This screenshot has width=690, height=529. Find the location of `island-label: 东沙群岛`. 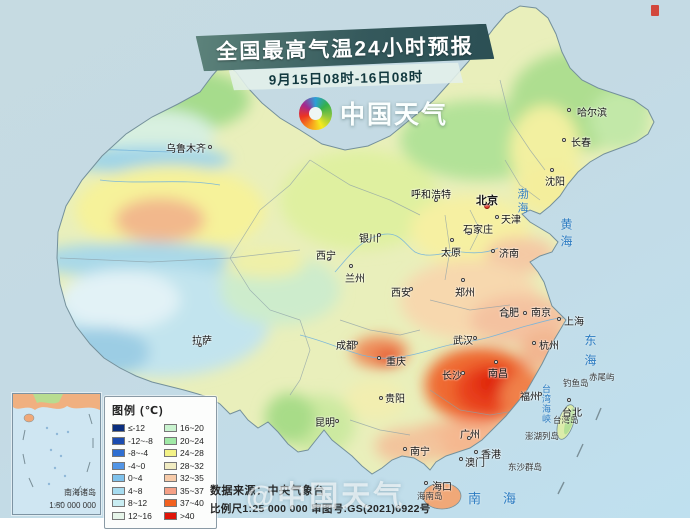

island-label: 东沙群岛 is located at coordinates (525, 467).